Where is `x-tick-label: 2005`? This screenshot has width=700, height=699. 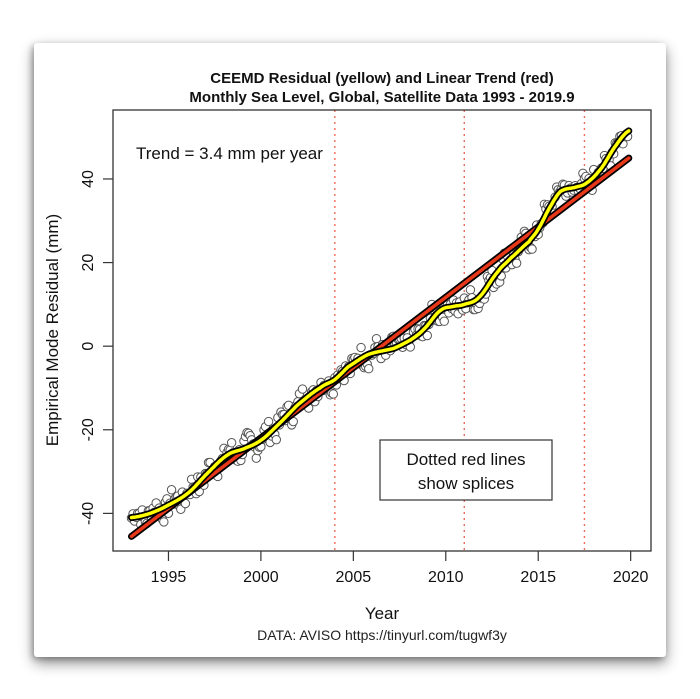 x-tick-label: 2005 is located at coordinates (354, 577).